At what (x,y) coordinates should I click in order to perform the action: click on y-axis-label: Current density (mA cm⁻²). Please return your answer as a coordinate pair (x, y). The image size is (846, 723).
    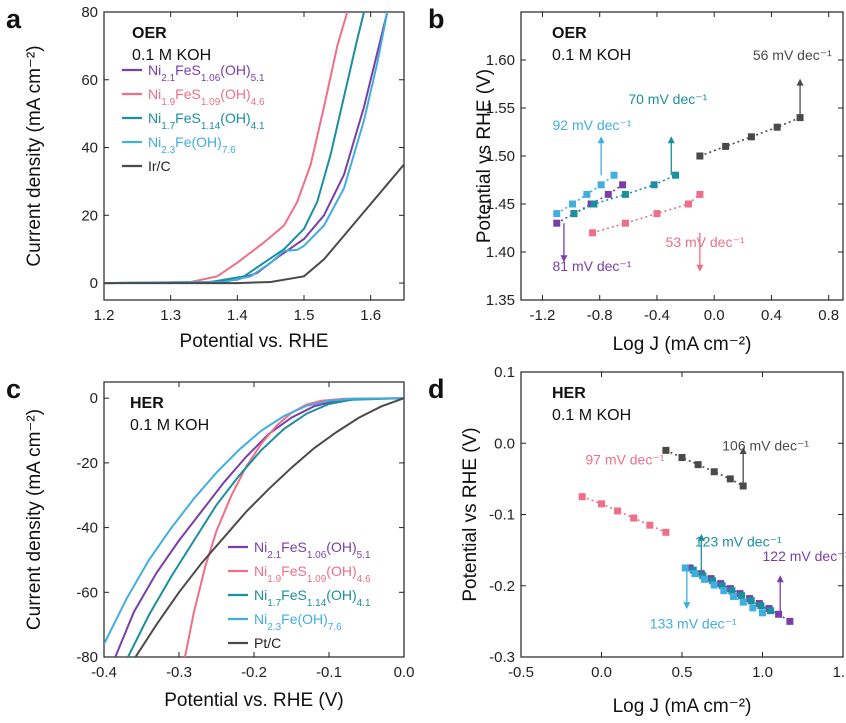
    Looking at the image, I should click on (34, 519).